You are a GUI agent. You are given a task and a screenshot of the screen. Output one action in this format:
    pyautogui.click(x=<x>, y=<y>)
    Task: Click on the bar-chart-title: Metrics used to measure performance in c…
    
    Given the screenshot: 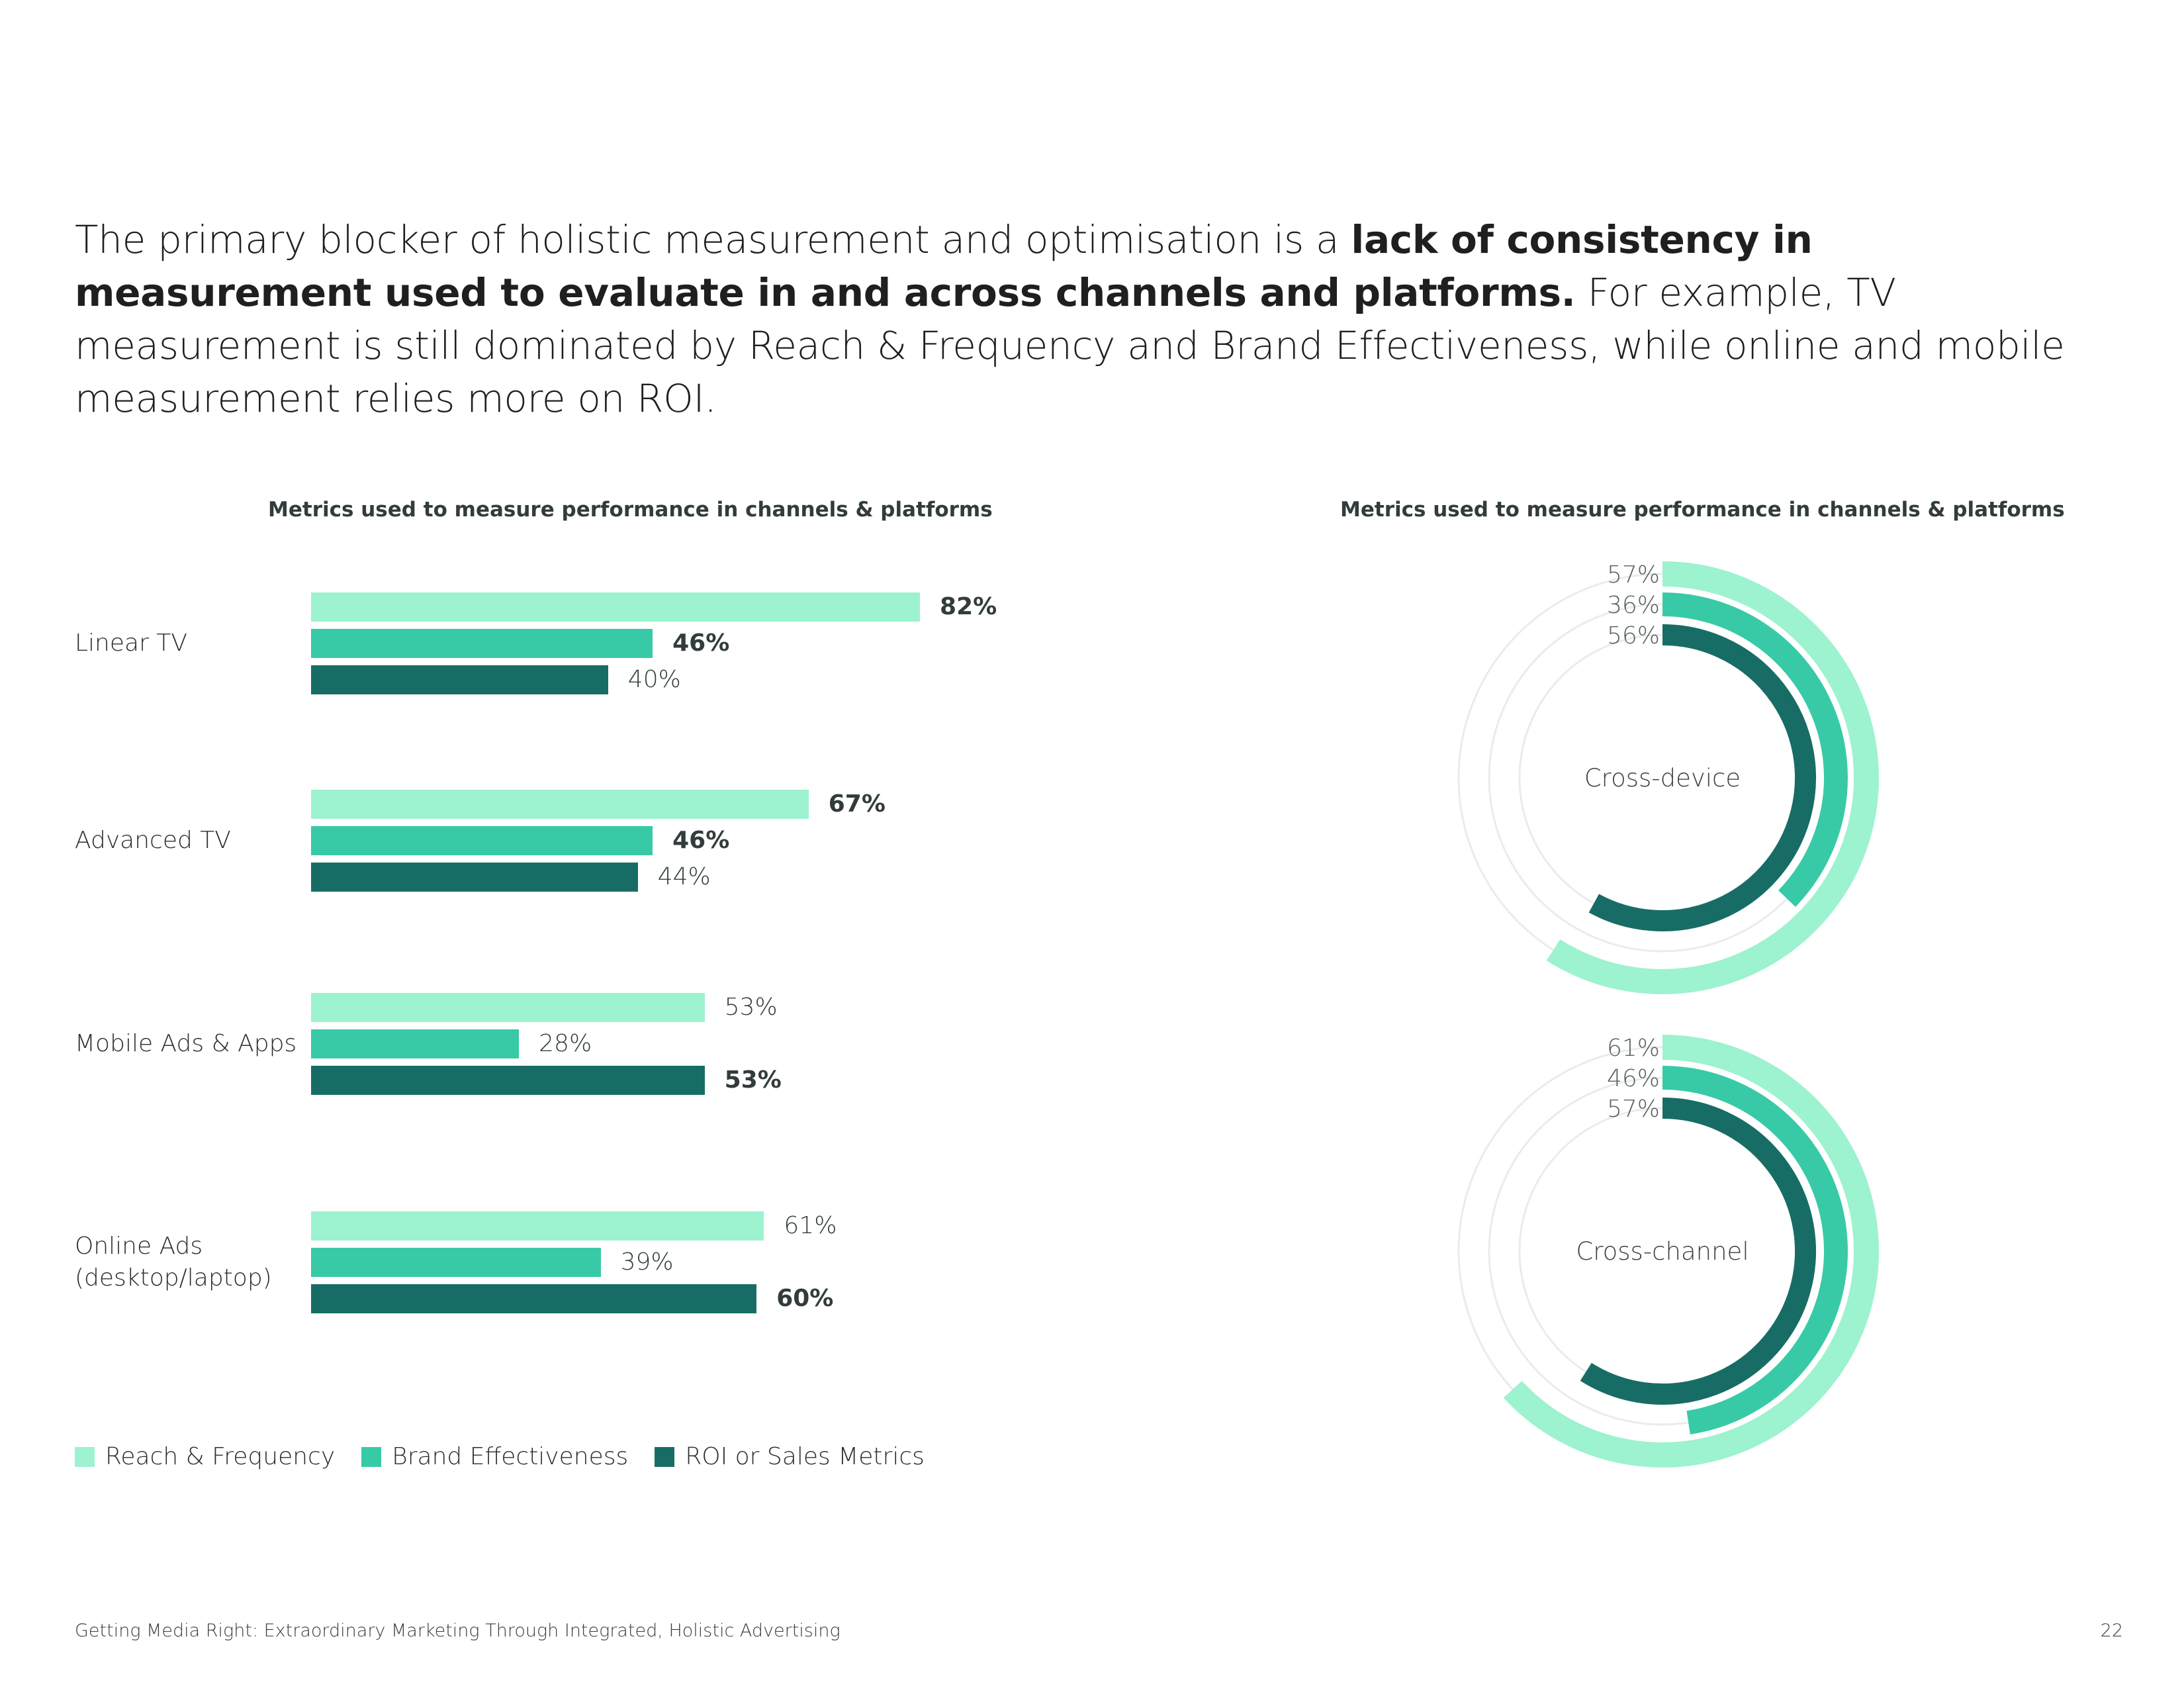 What is the action you would take?
    pyautogui.click(x=630, y=510)
    